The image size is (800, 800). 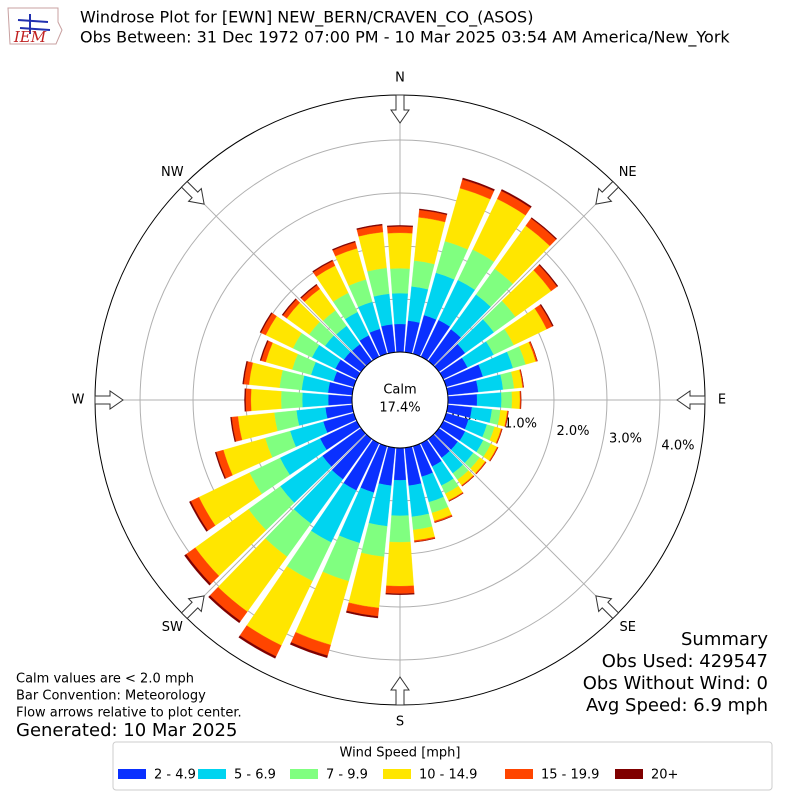 I want to click on calm-label: Calm, so click(x=399, y=390).